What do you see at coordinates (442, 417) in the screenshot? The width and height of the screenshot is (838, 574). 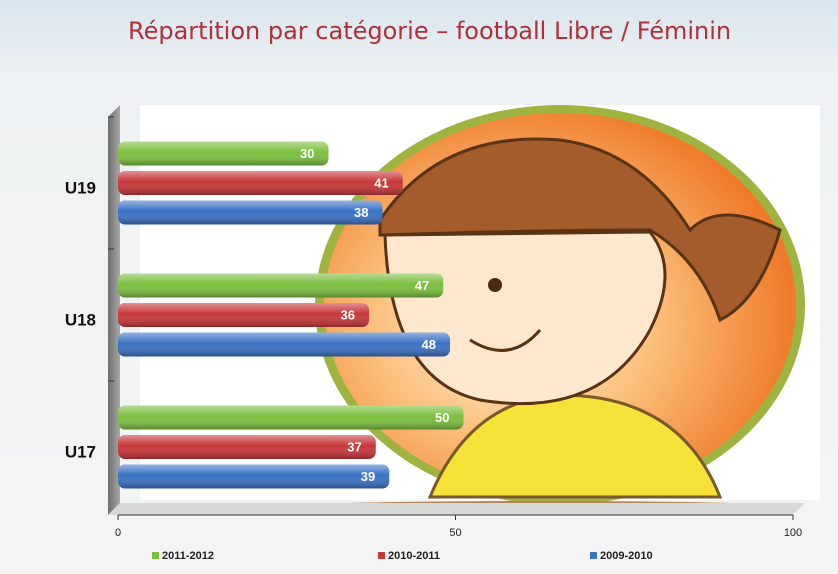 I see `value-label: 50` at bounding box center [442, 417].